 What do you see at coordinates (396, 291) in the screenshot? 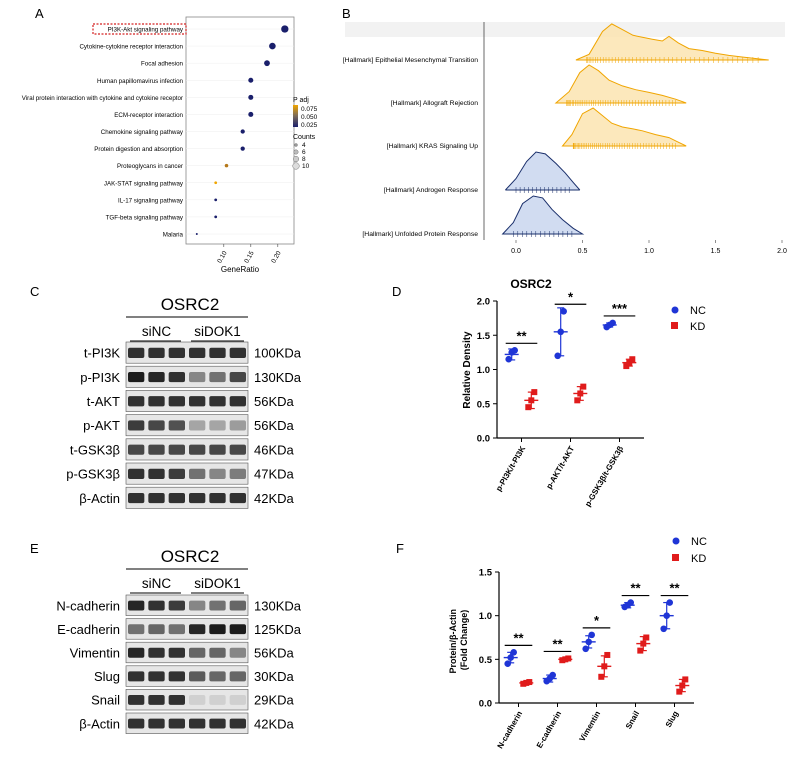
I see `panel-label-d: D` at bounding box center [396, 291].